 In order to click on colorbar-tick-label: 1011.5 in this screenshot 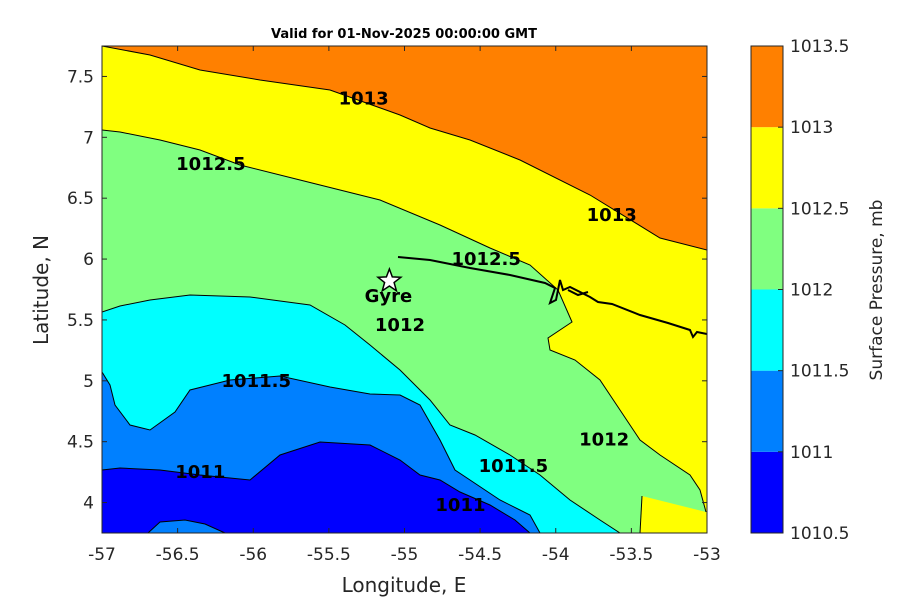, I will do `click(819, 372)`.